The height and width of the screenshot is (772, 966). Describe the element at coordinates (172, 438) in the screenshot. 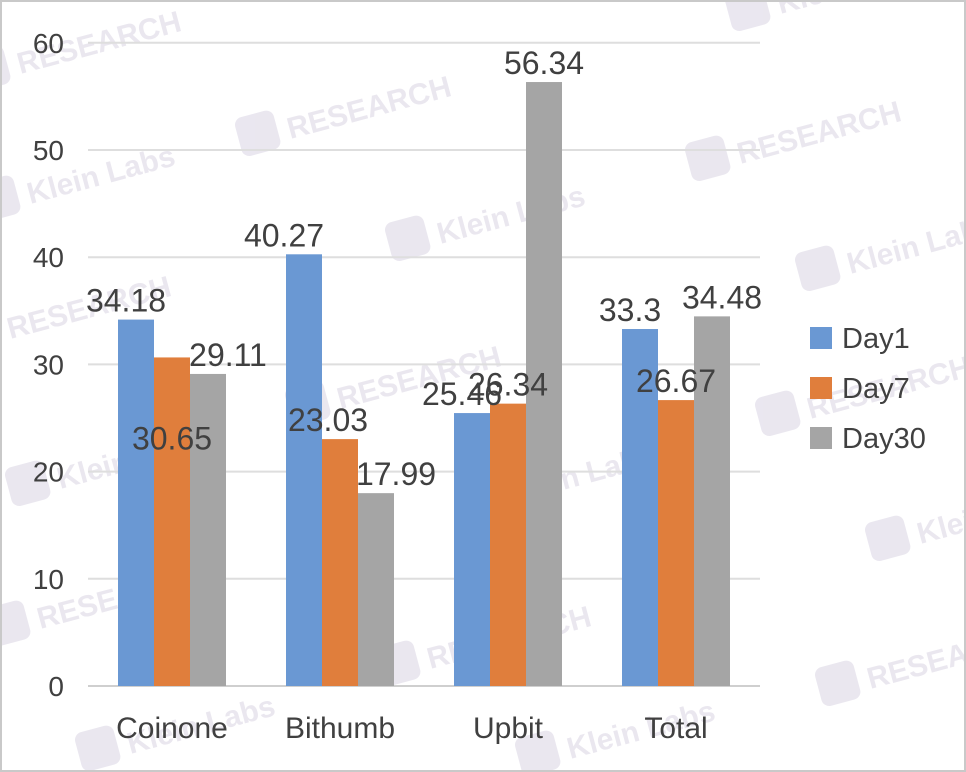

I see `value-label: 30.65` at that location.